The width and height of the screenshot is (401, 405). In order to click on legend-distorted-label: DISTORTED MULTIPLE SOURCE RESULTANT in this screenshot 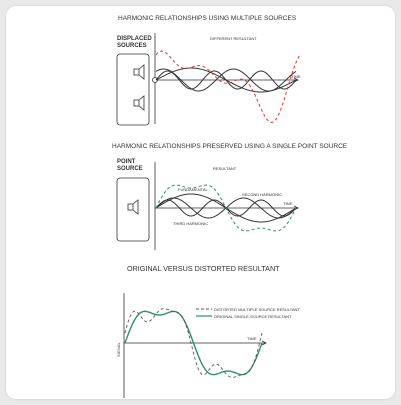, I will do `click(257, 309)`.